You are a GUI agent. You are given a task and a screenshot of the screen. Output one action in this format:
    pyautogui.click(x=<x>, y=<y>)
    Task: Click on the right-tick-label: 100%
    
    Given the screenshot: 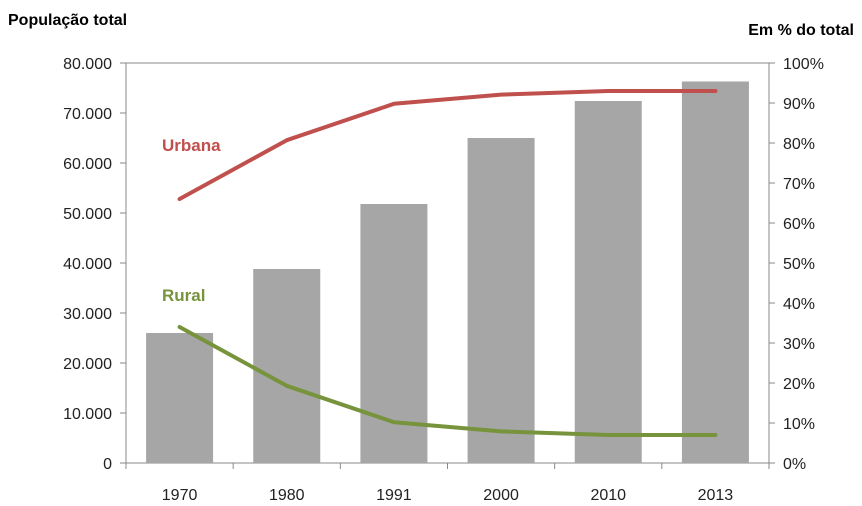 What is the action you would take?
    pyautogui.click(x=803, y=64)
    